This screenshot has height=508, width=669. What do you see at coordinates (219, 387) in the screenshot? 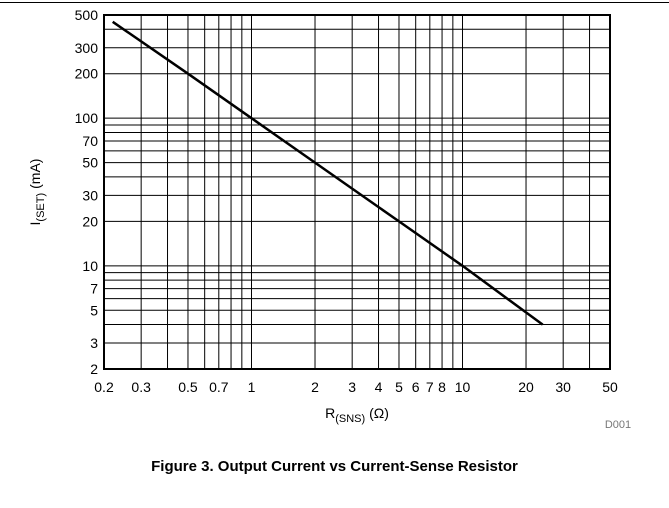
I see `x-tick-label: 0.7` at bounding box center [219, 387].